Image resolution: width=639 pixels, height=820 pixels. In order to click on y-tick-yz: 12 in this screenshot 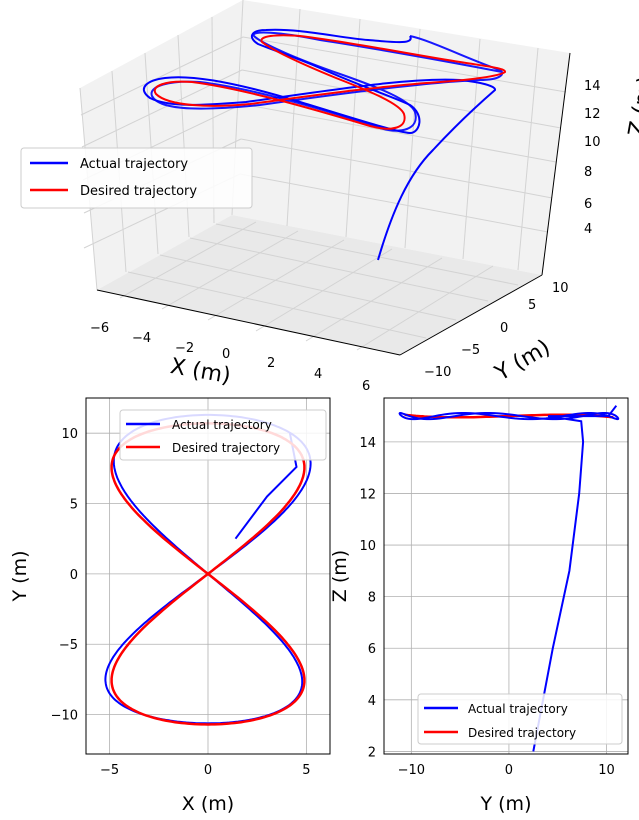, I will do `click(367, 494)`.